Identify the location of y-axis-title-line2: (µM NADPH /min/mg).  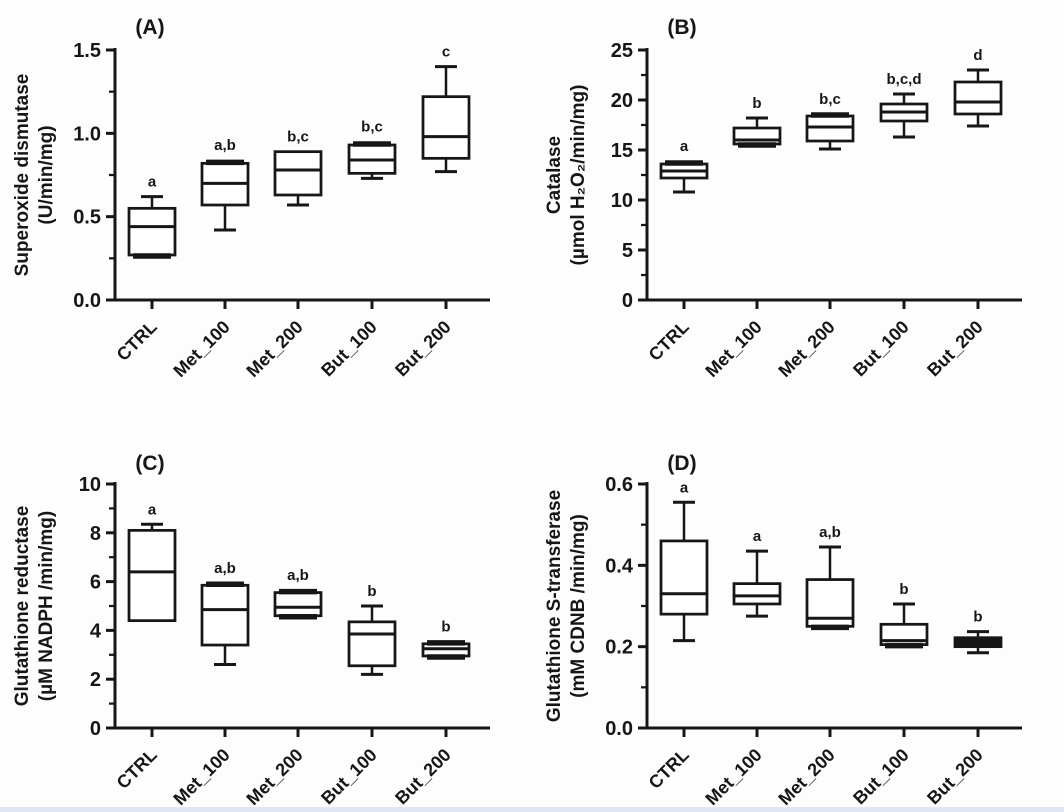
(46, 606).